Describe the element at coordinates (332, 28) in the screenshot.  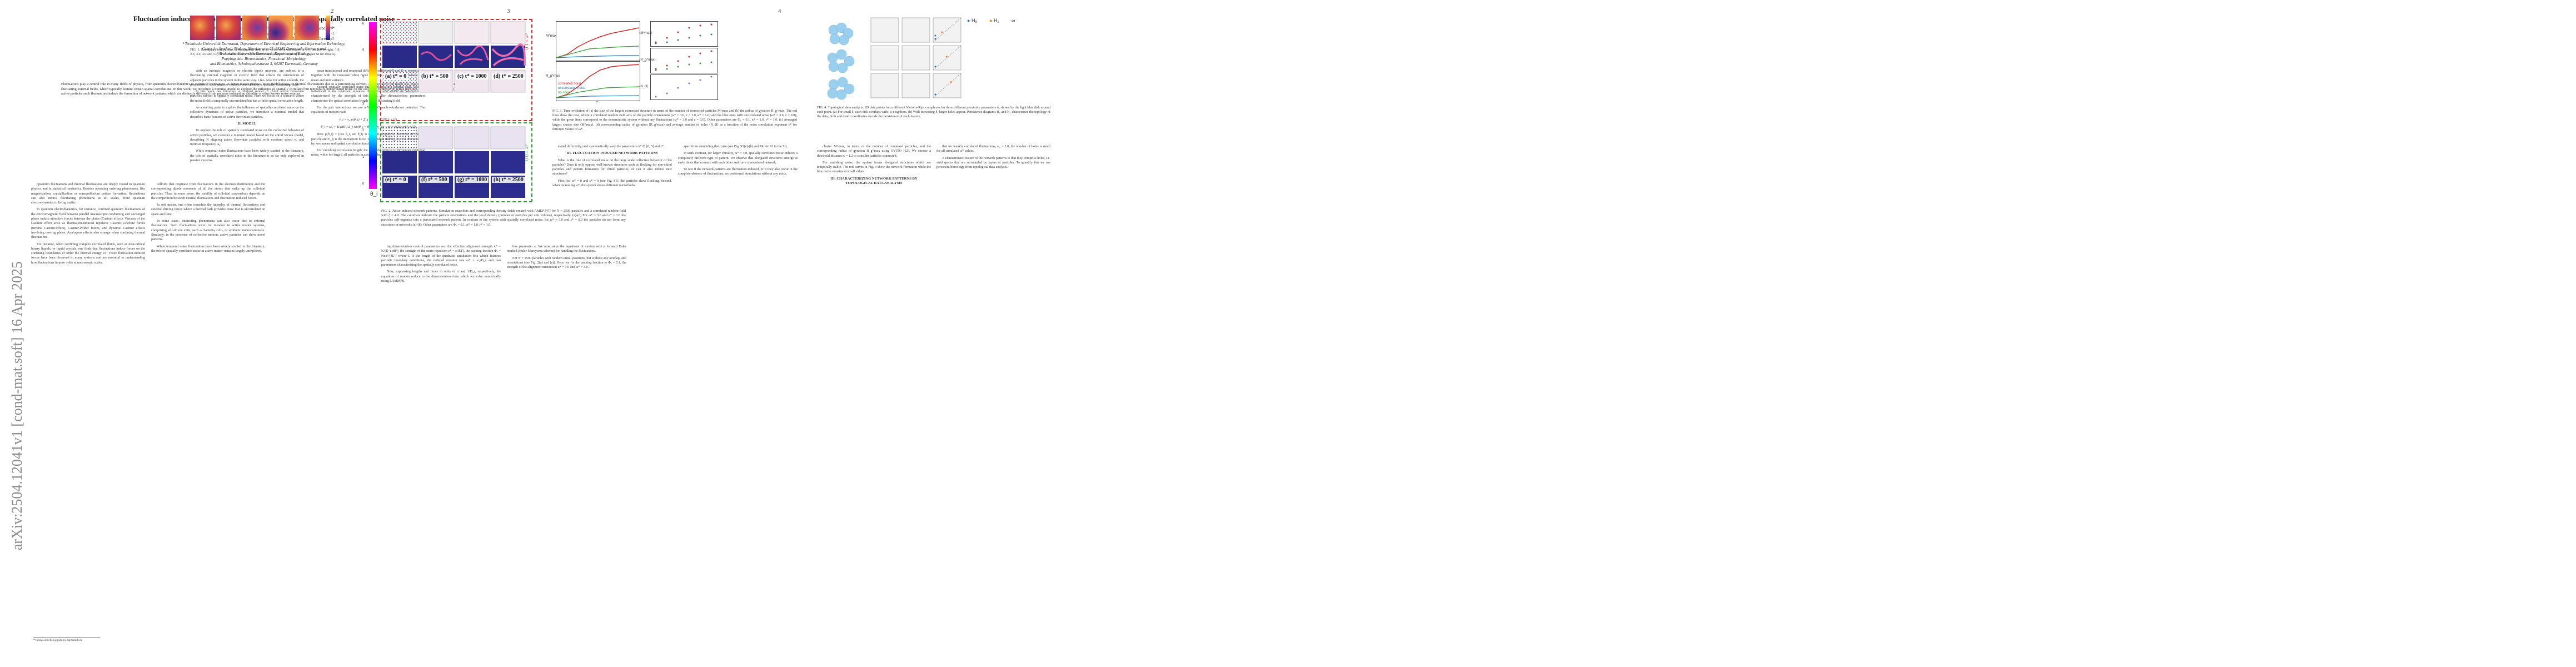
I see `colorbar-tick: 0` at that location.